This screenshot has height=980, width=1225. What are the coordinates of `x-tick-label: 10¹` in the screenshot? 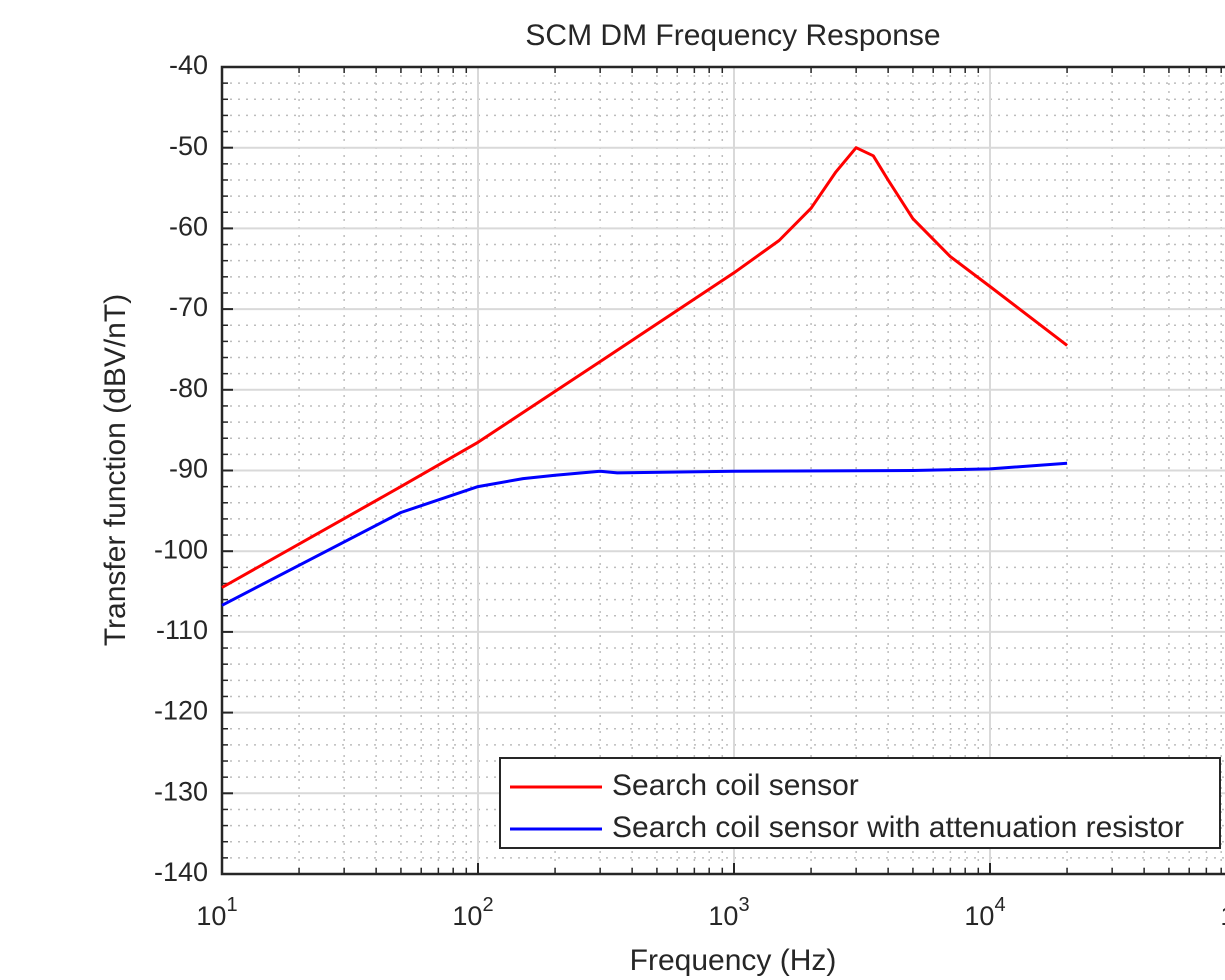 It's located at (216, 912).